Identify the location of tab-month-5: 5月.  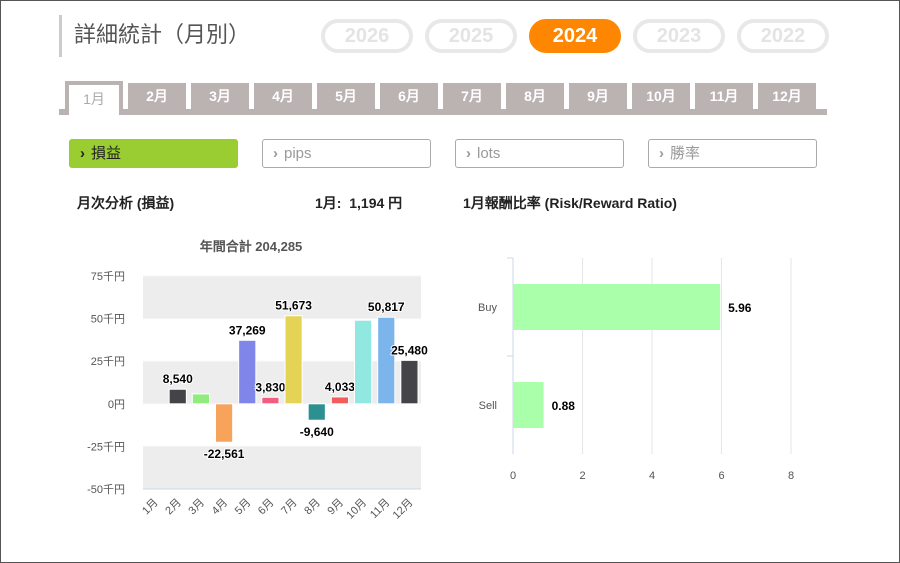
(346, 96).